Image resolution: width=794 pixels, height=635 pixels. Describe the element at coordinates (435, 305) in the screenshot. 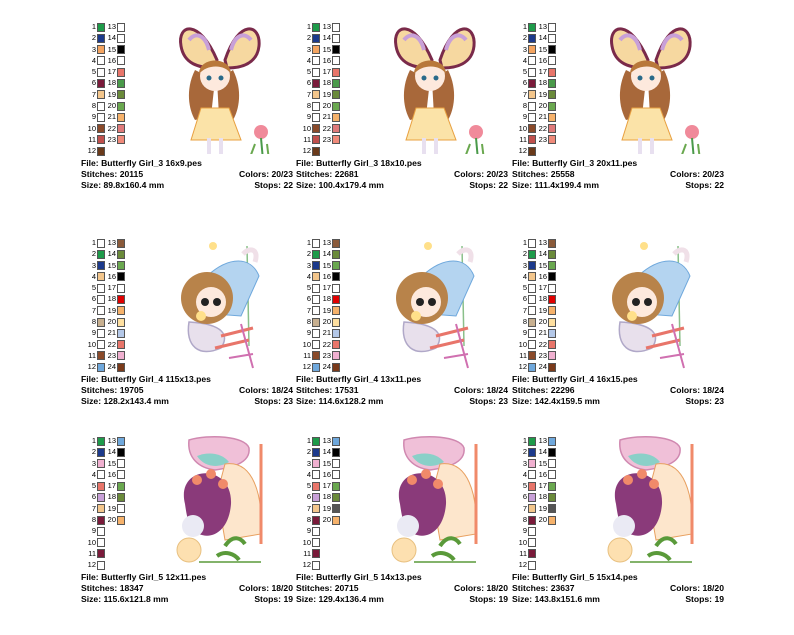

I see `embroidery-preview-girl4` at that location.